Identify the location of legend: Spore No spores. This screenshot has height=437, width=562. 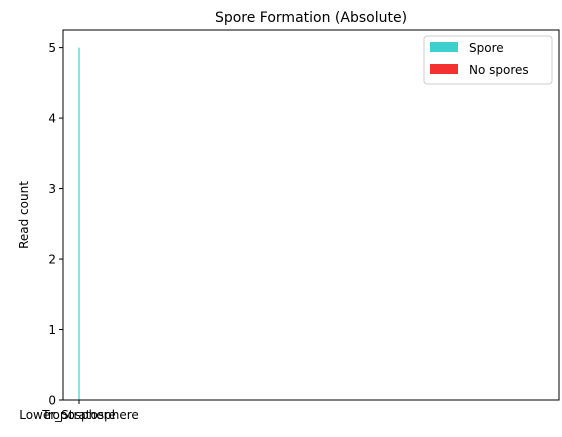
(488, 60).